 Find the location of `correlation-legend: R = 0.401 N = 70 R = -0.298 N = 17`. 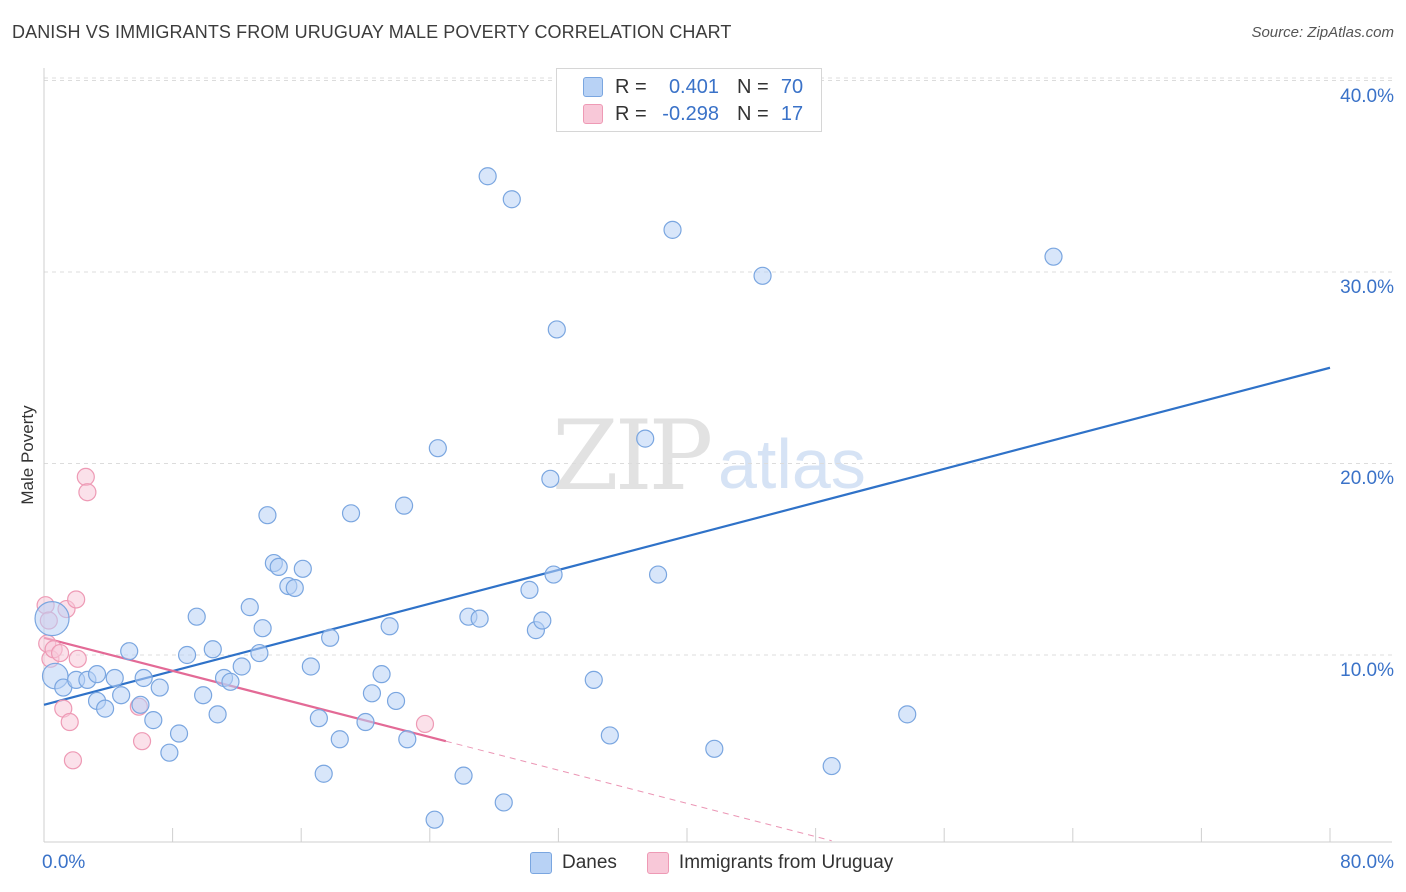

correlation-legend: R = 0.401 N = 70 R = -0.298 N = 17 is located at coordinates (689, 100).